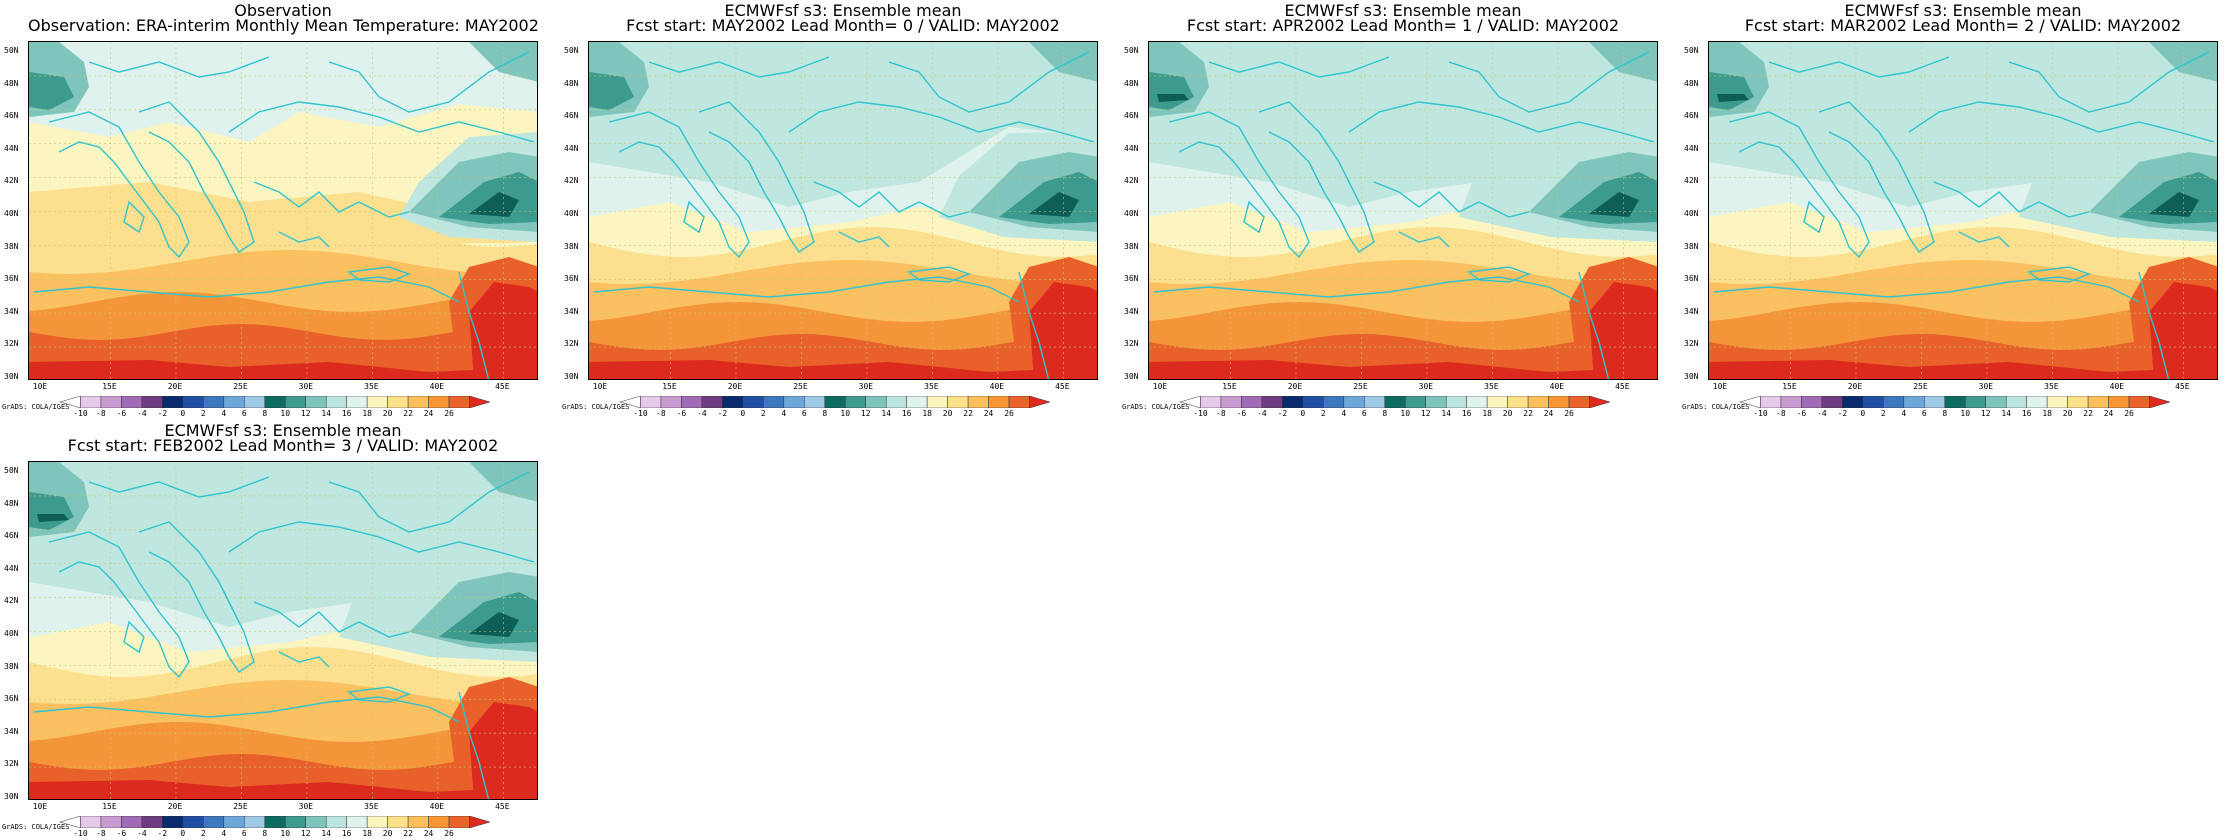 The height and width of the screenshot is (840, 2240). Describe the element at coordinates (346, 833) in the screenshot. I see `colorbar-tick-label: 16` at that location.